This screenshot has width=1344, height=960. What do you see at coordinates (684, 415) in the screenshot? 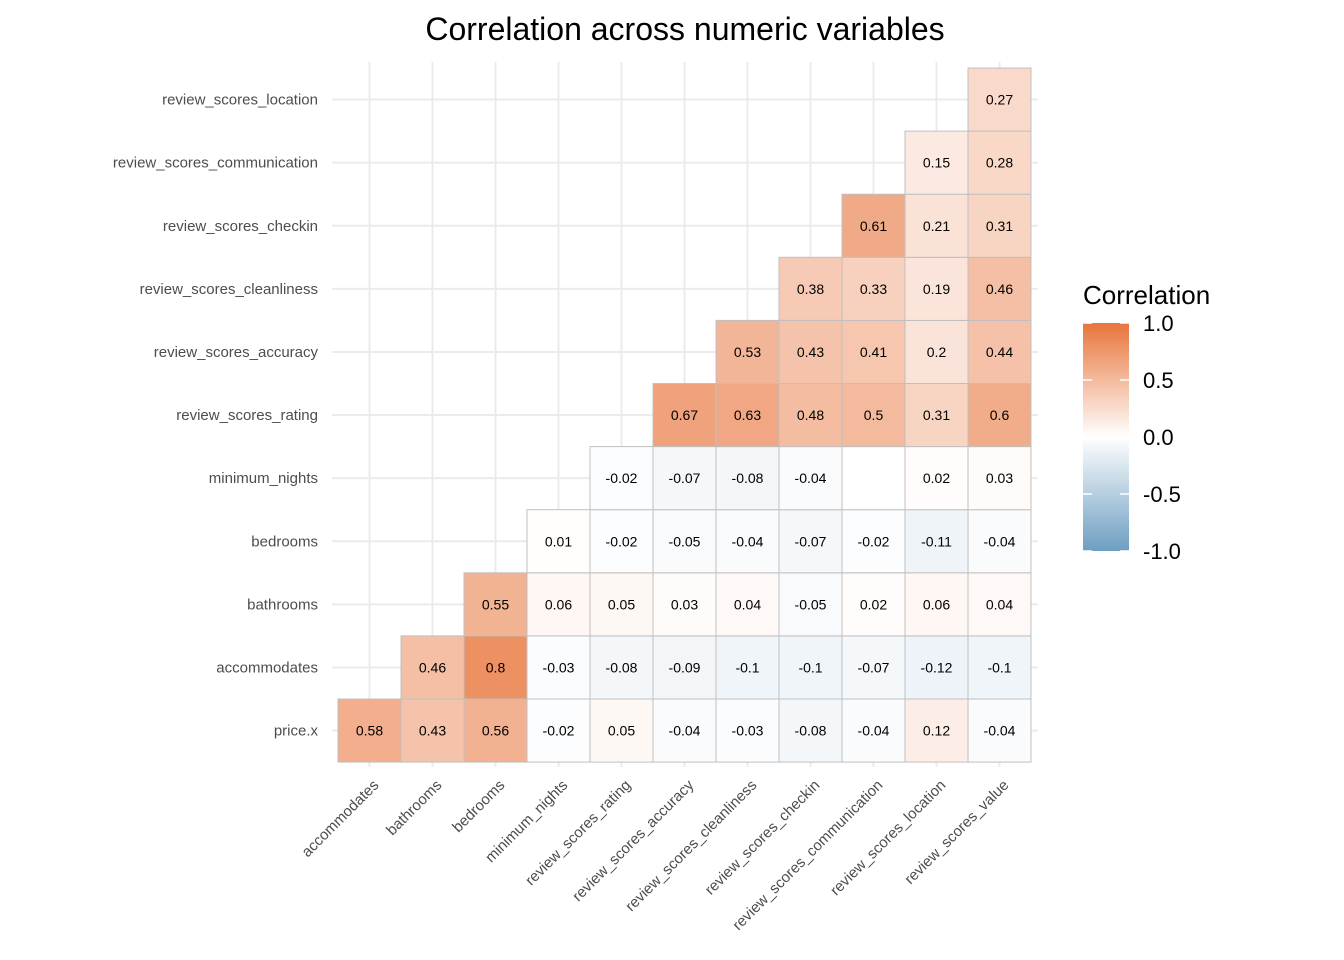
I see `cell-value-label: 0.67` at bounding box center [684, 415].